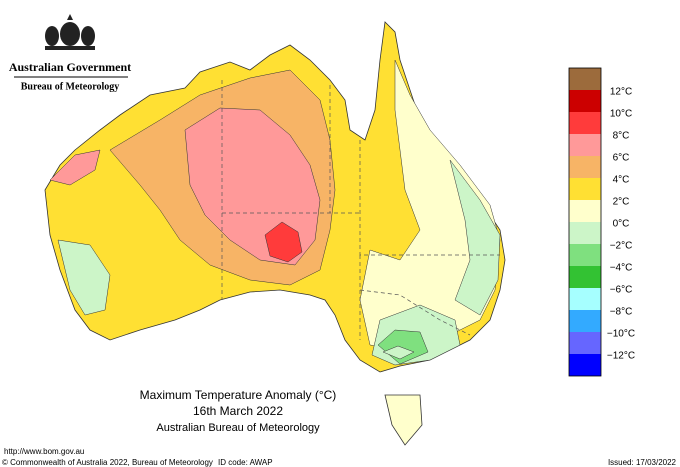  I want to click on tasmania, so click(403, 420).